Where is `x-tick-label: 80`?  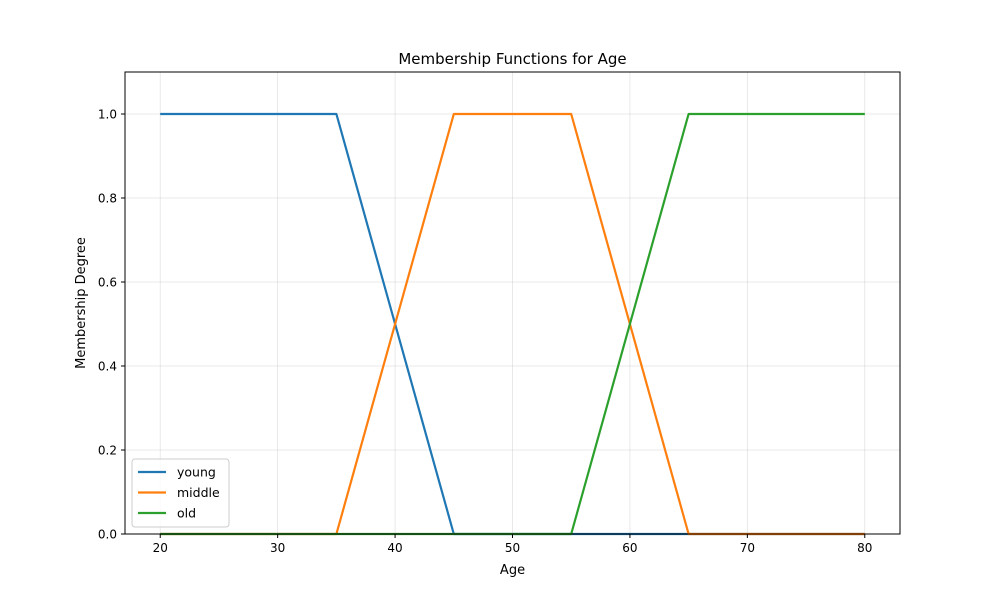
x-tick-label: 80 is located at coordinates (864, 548).